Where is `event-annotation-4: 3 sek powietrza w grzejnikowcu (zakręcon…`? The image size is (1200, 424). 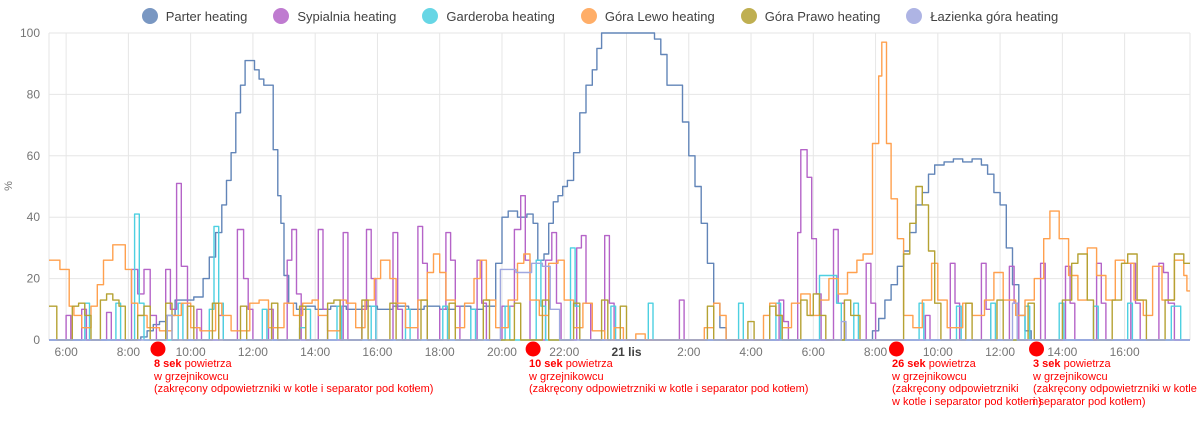 event-annotation-4: 3 sek powietrza w grzejnikowcu (zakręcon… is located at coordinates (1115, 383).